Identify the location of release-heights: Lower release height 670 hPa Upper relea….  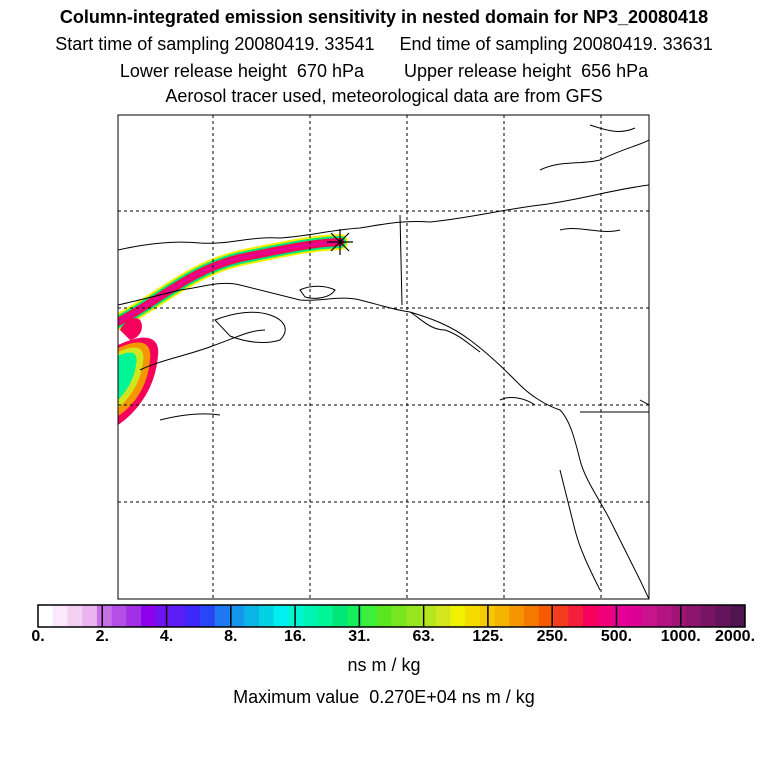
(384, 71).